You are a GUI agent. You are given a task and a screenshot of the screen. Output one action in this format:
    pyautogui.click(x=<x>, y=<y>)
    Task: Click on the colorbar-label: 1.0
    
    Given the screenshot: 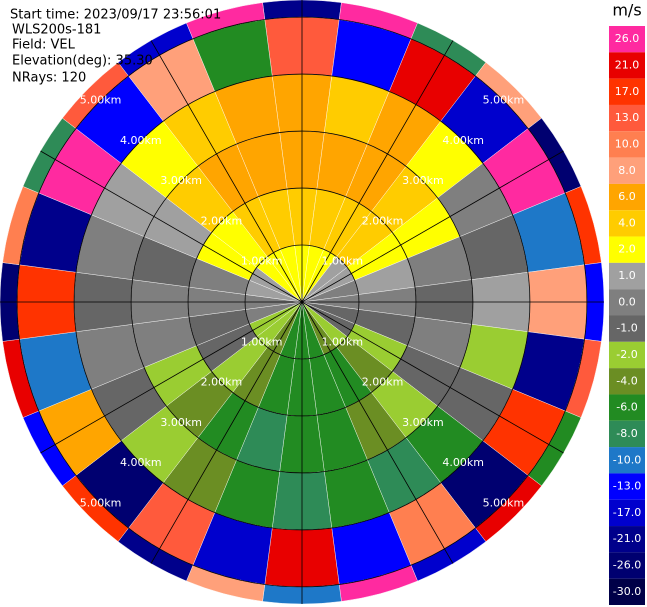 What is the action you would take?
    pyautogui.click(x=627, y=275)
    